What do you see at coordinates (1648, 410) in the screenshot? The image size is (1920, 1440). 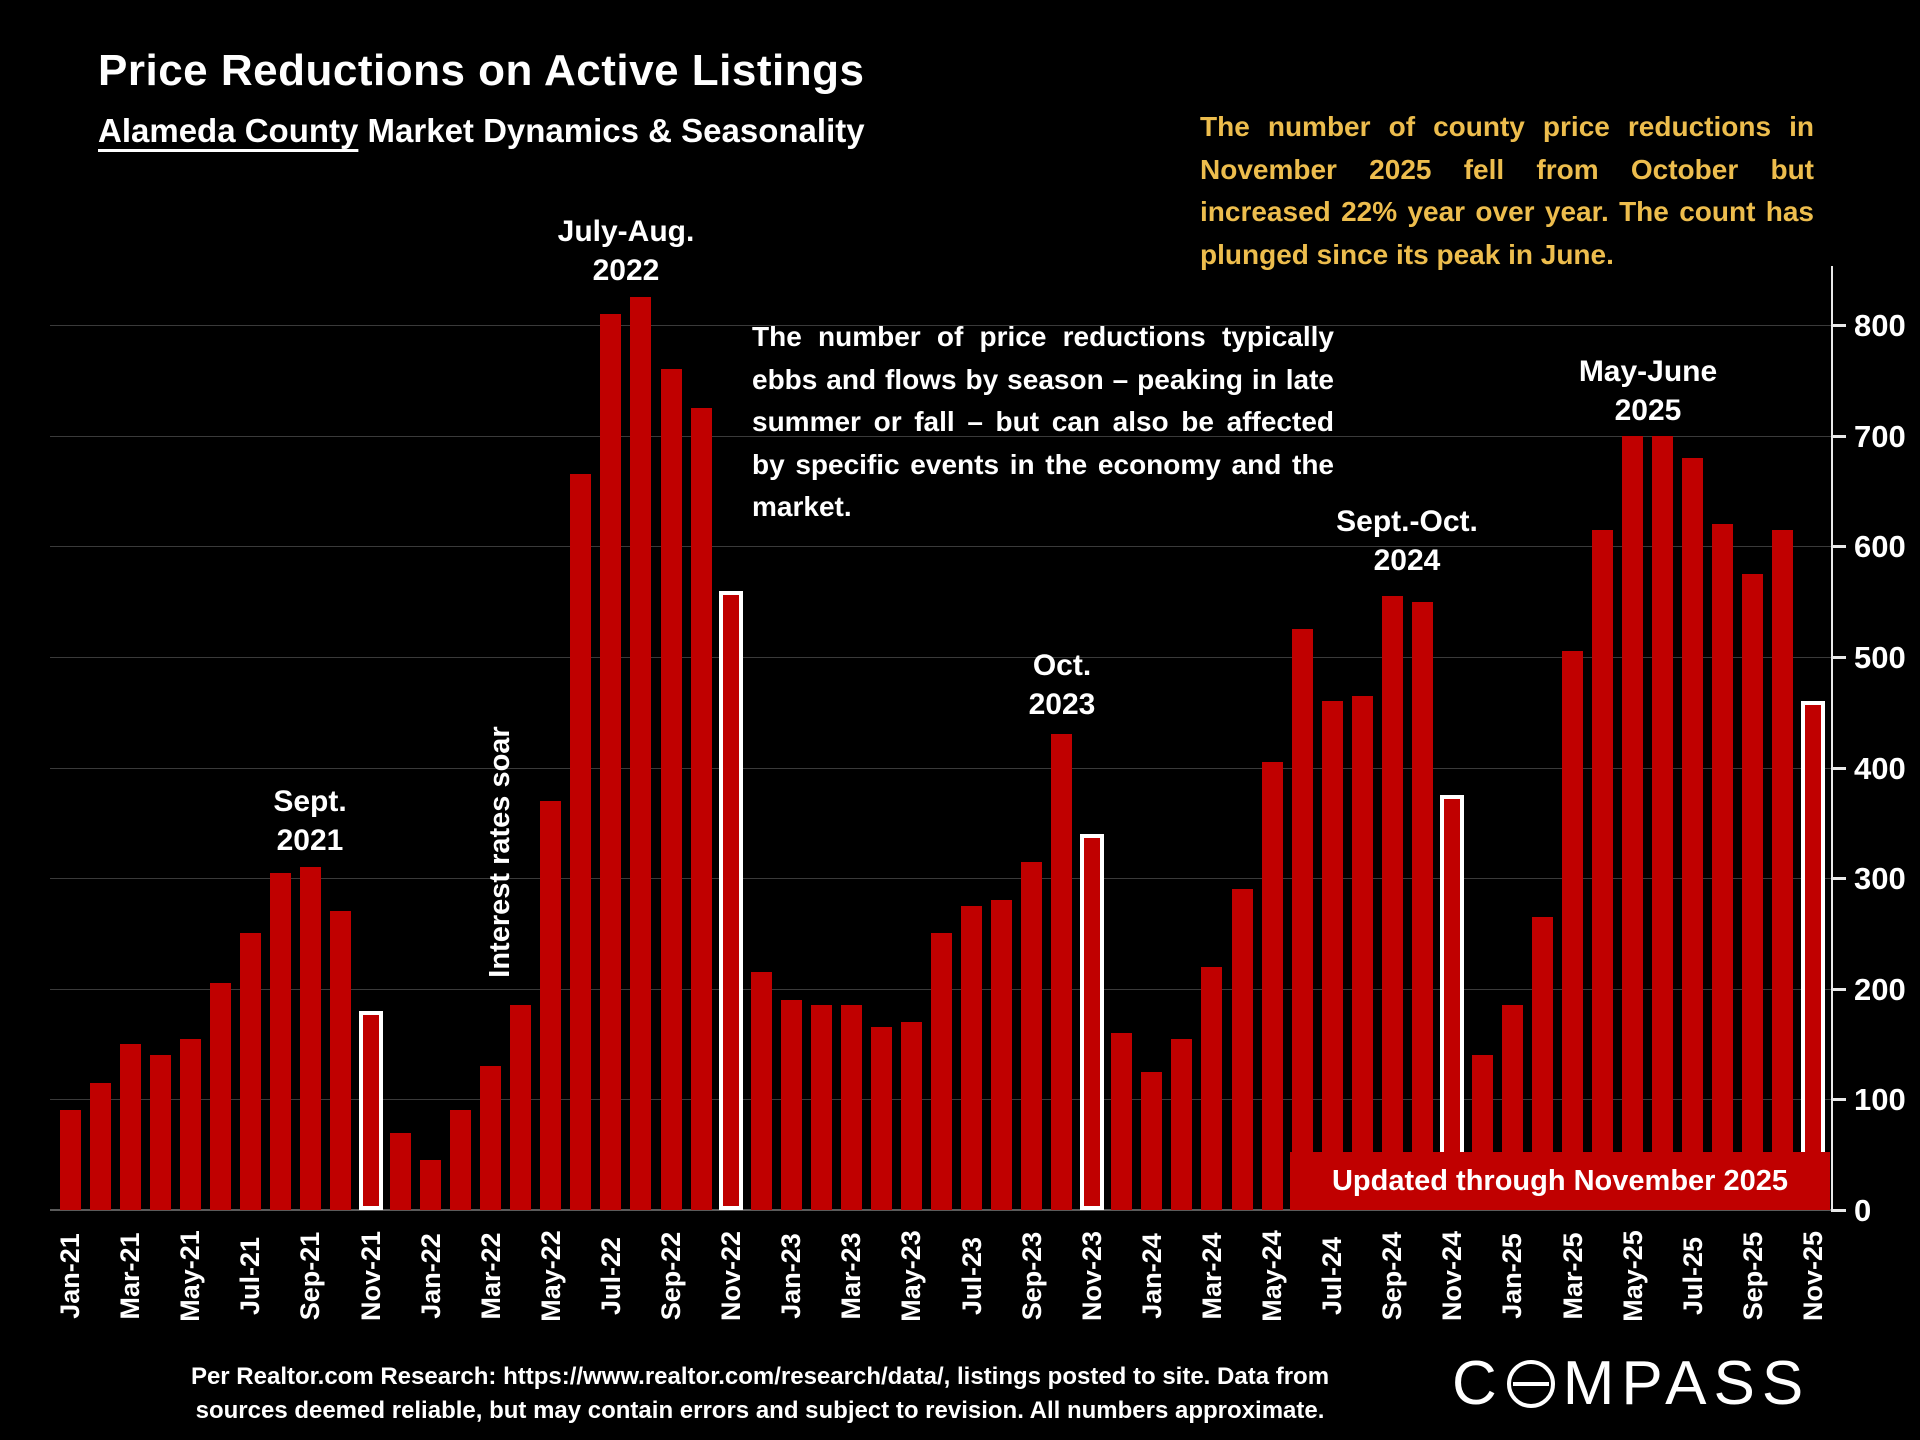 I see `annotation-line: 2025` at bounding box center [1648, 410].